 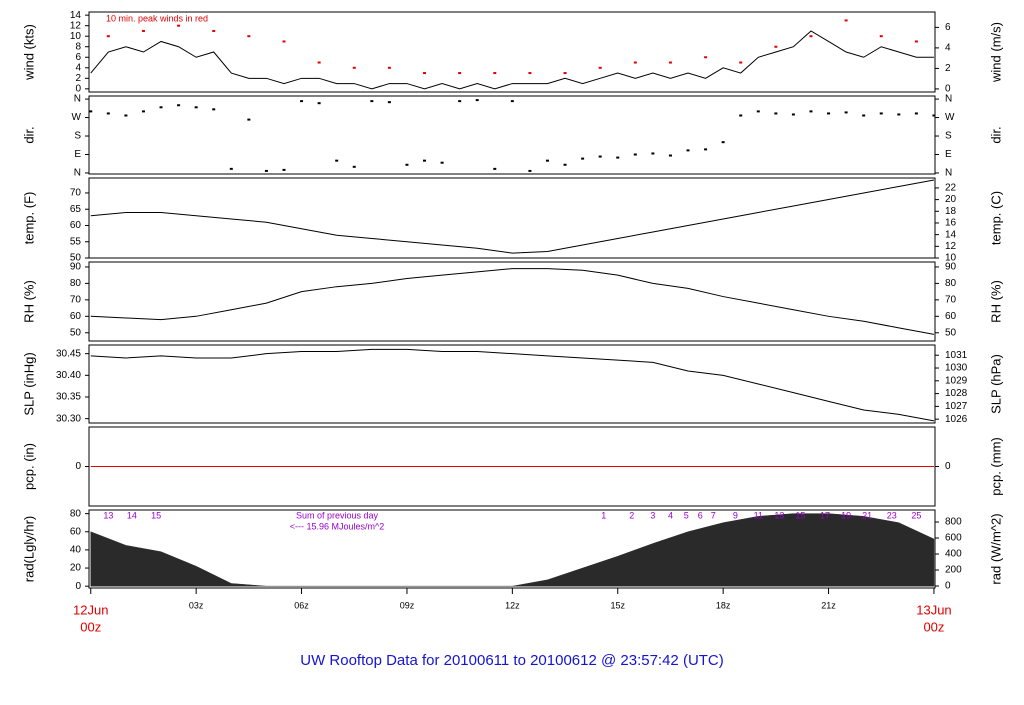 What do you see at coordinates (948, 154) in the screenshot?
I see `y2-tick-label: E` at bounding box center [948, 154].